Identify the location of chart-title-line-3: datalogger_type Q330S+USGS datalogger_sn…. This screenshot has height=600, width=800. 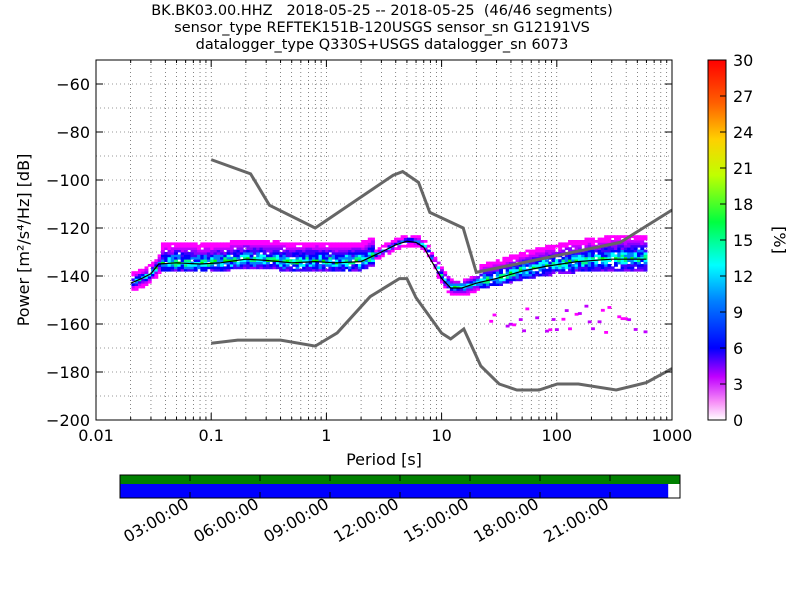
(382, 45).